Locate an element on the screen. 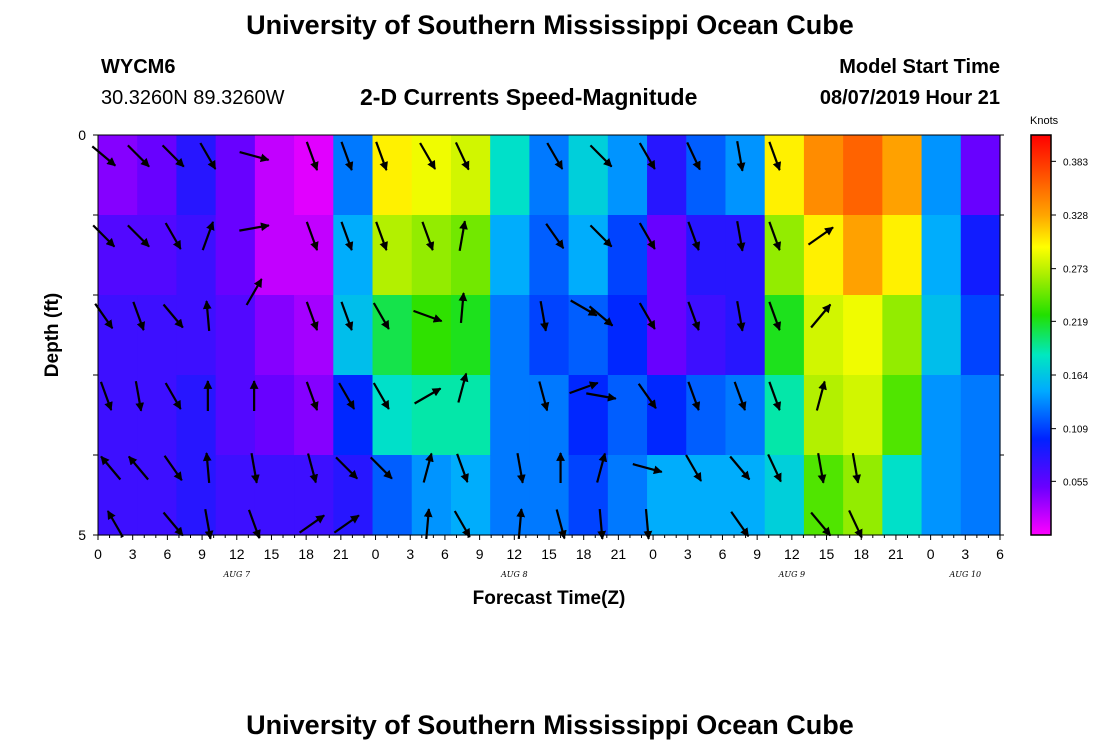 The height and width of the screenshot is (750, 1100). date-label: AUG 7 is located at coordinates (236, 574).